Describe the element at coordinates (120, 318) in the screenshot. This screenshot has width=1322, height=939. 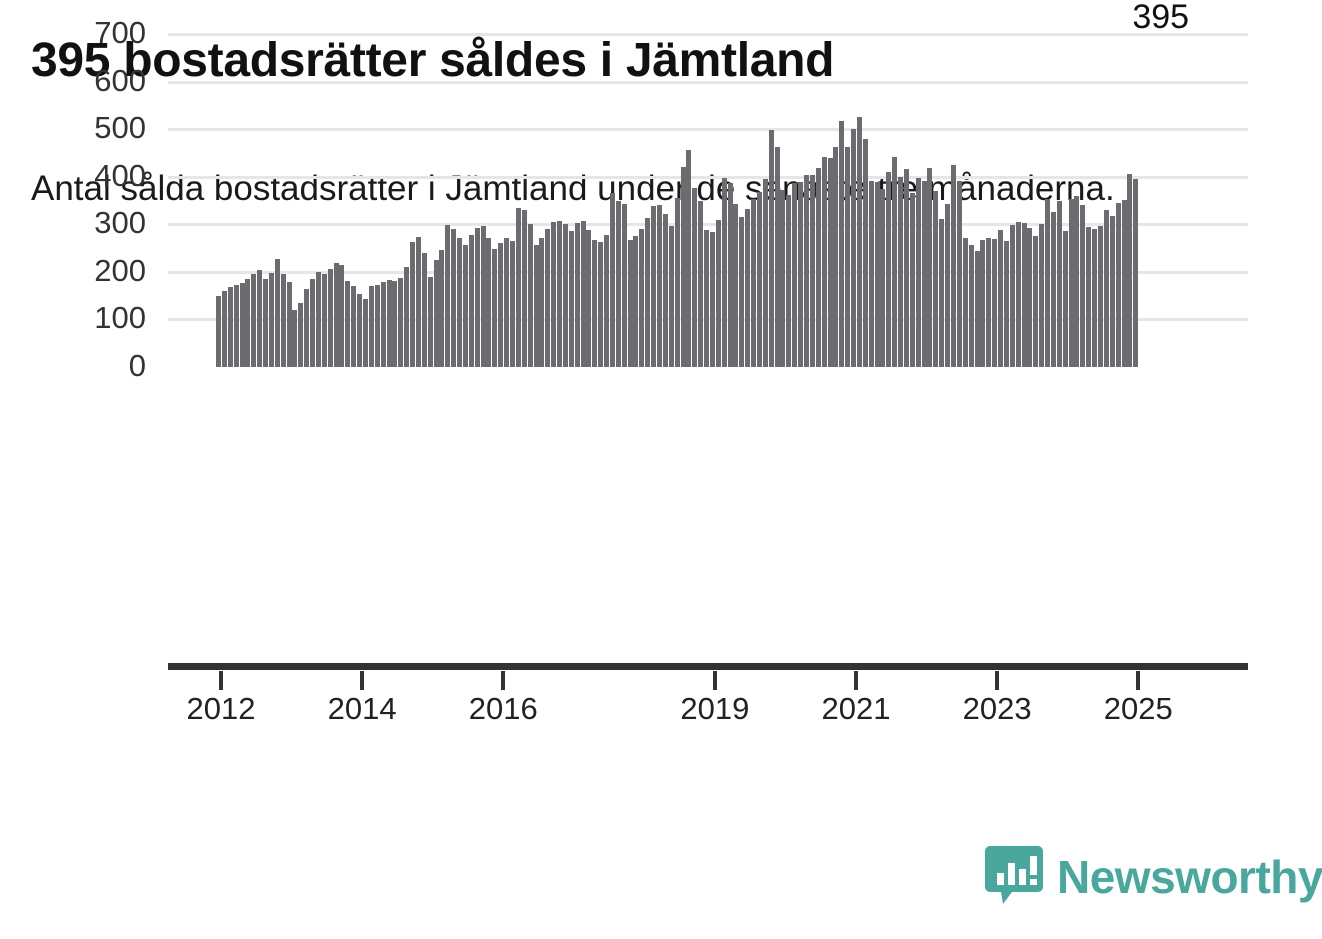
I see `y-axis-tick-label: 100` at that location.